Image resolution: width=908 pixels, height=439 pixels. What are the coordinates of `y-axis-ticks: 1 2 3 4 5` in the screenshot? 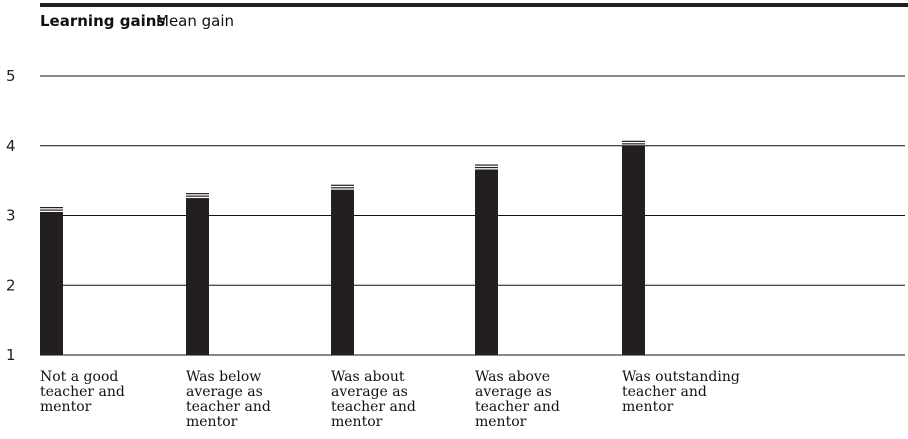 It's located at (11, 215).